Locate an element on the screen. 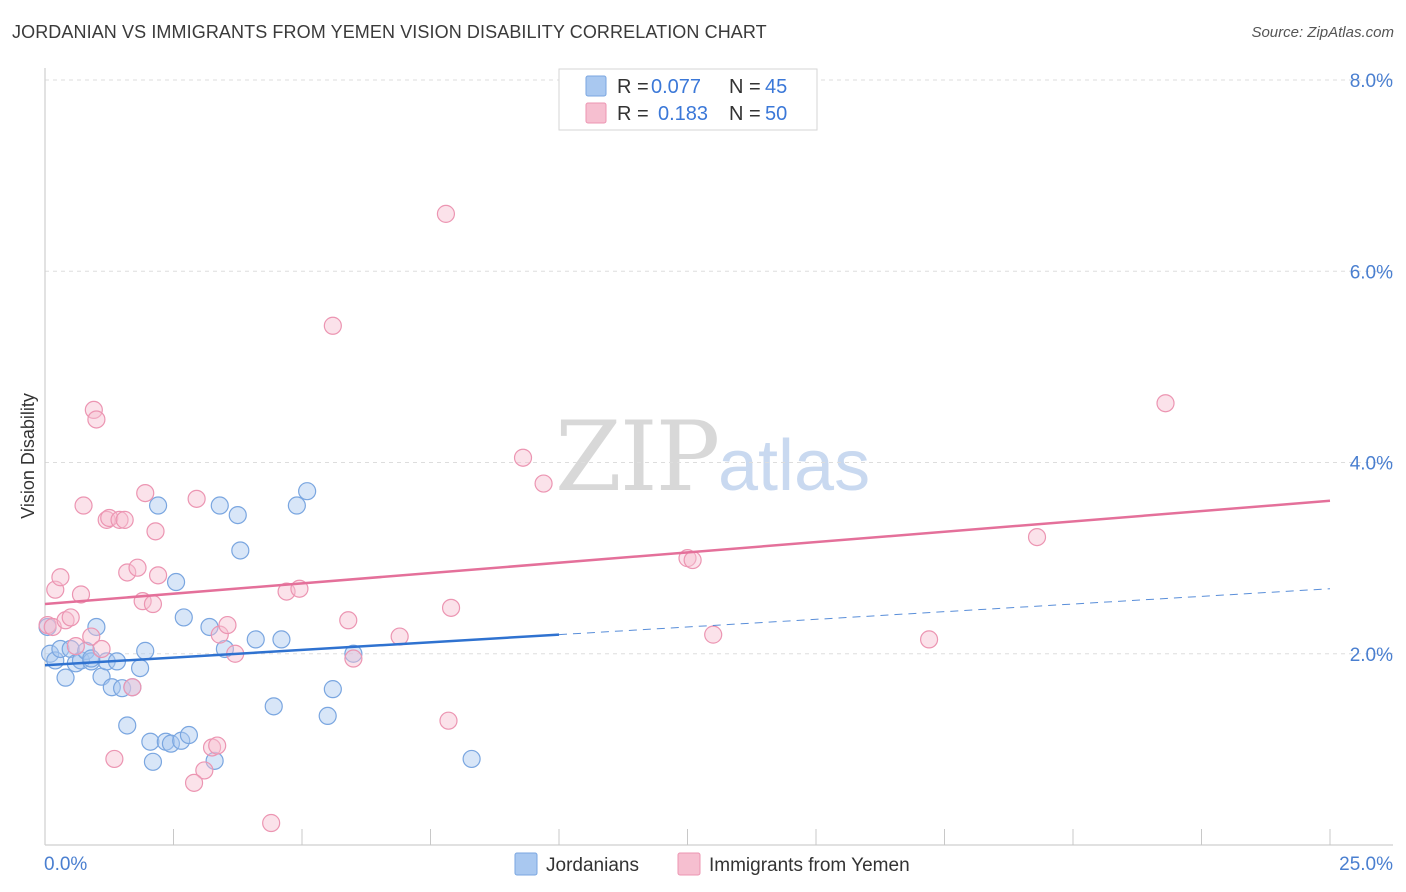 This screenshot has height=892, width=1406. x-tick-marks is located at coordinates (752, 837).